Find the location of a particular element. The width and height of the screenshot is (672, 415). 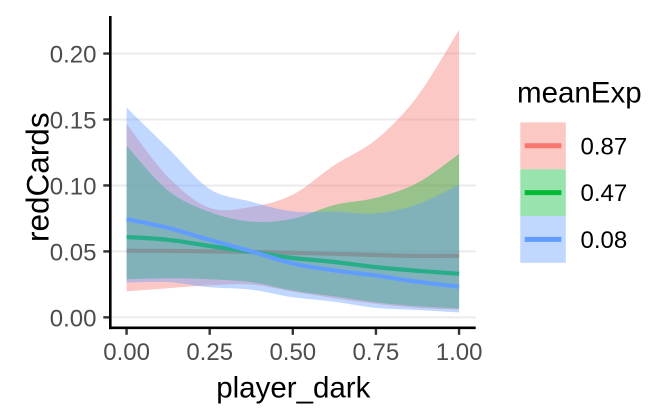

svg-text: 0.47 is located at coordinates (604, 193).